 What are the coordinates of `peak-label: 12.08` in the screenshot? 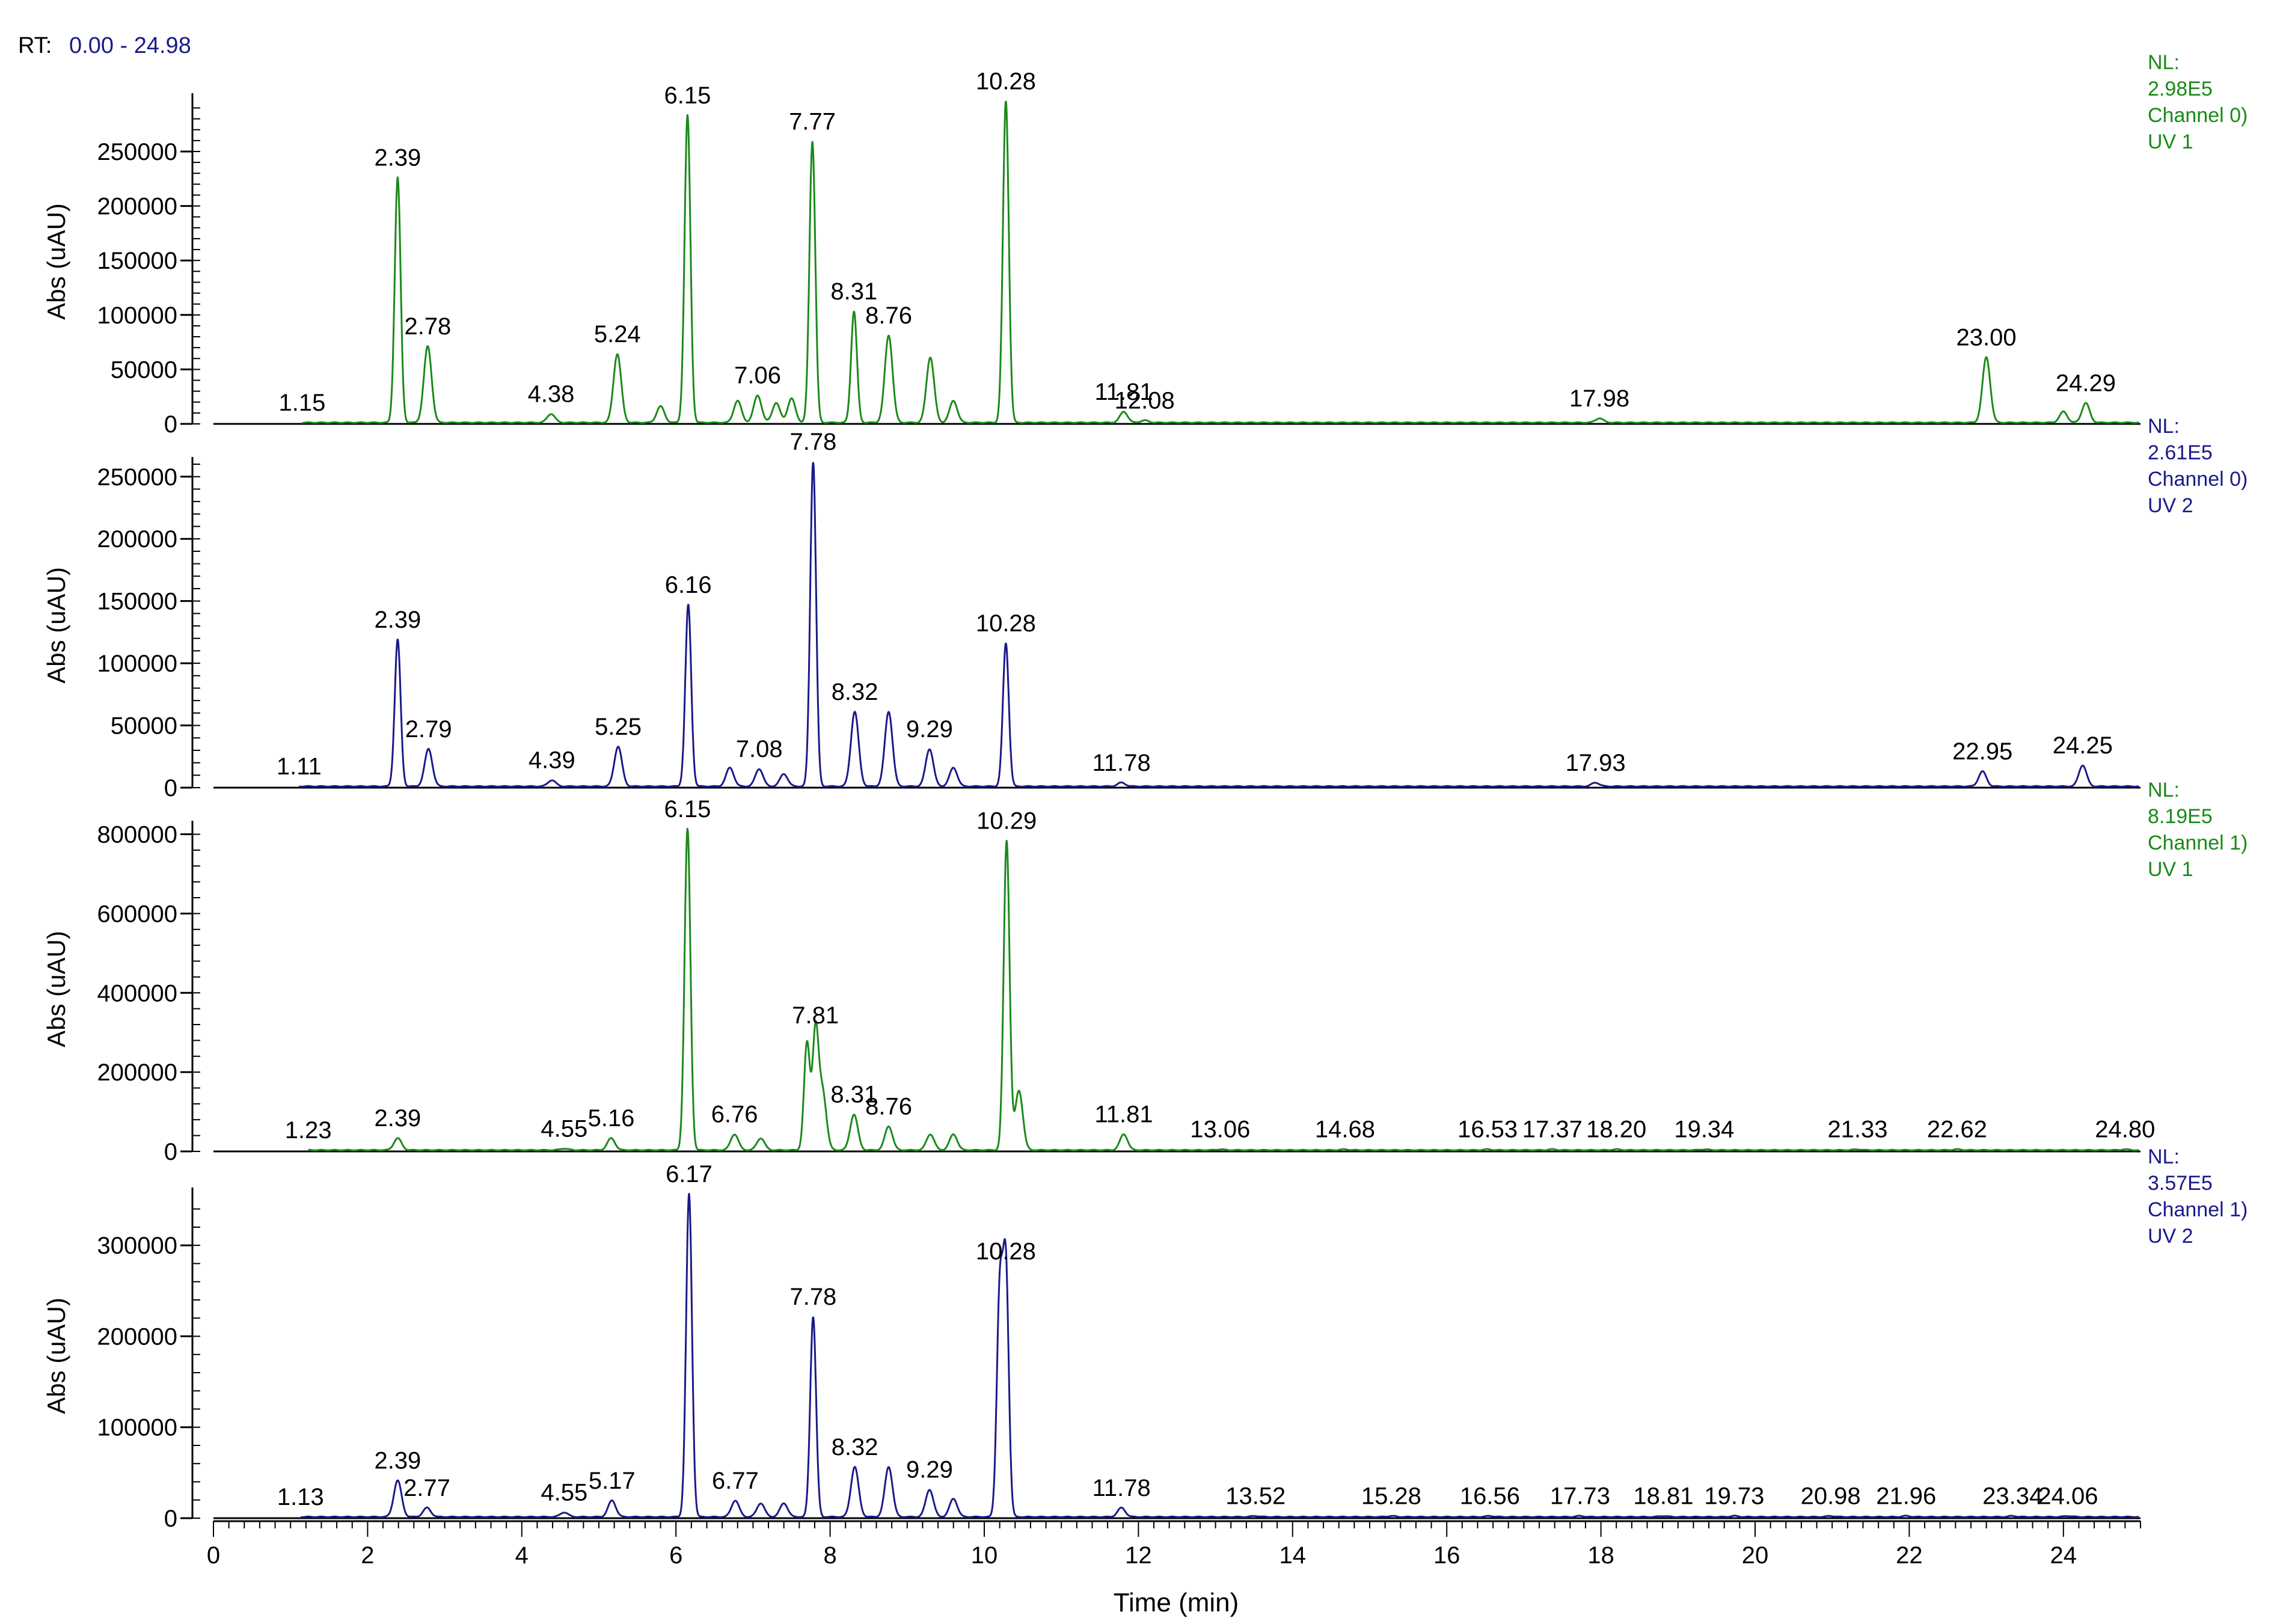 It's located at (1145, 400).